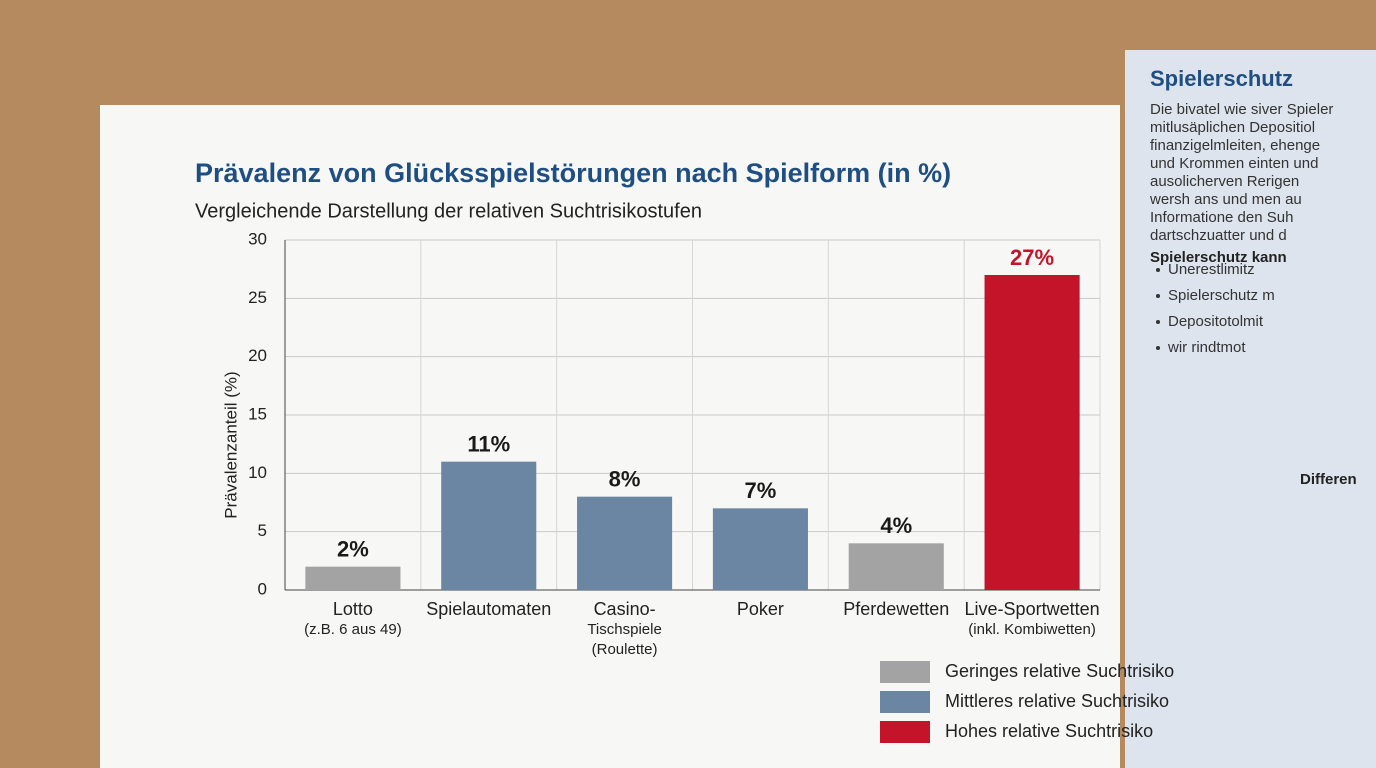  Describe the element at coordinates (230, 444) in the screenshot. I see `y-axis-label: Prävalenzanteil (%)` at that location.